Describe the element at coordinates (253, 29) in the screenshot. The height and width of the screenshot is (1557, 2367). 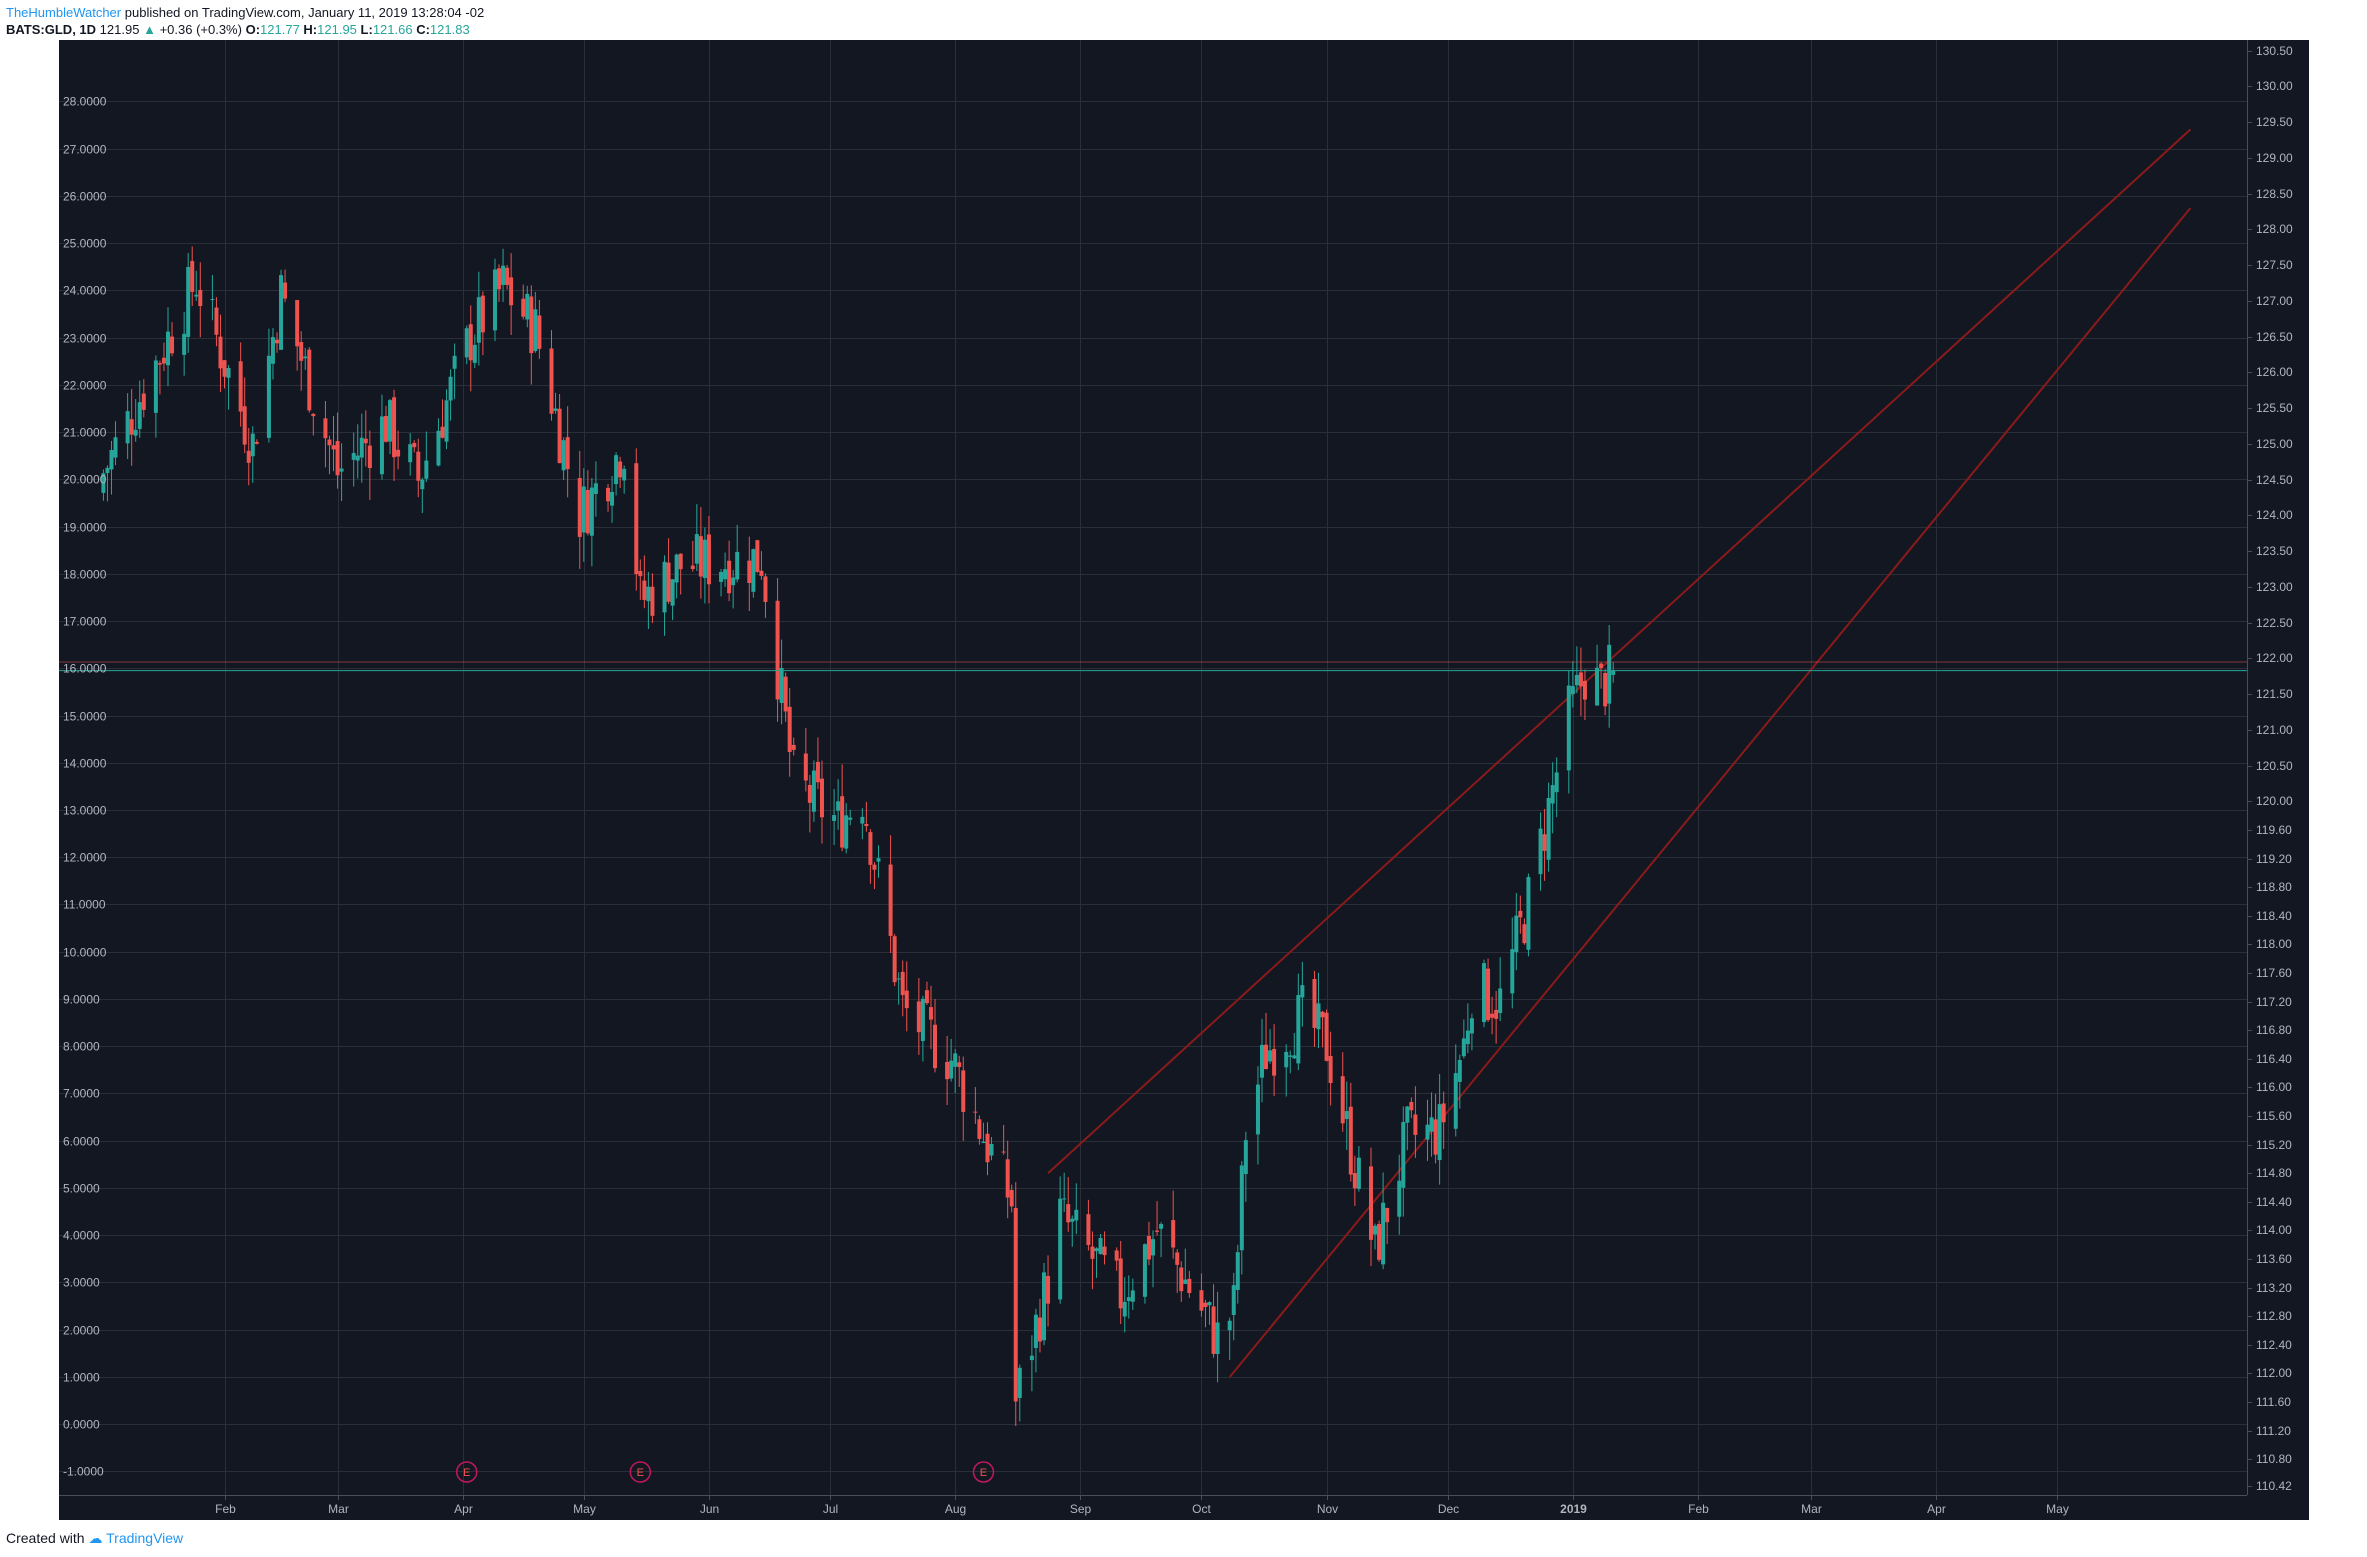
I see `open-label: O:` at that location.